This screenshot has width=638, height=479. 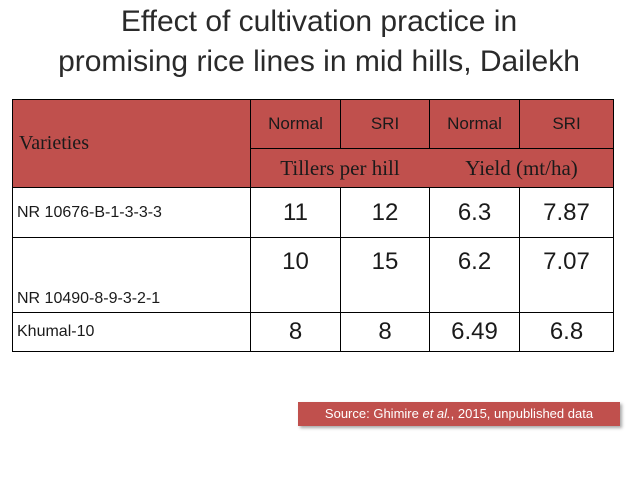 What do you see at coordinates (566, 124) in the screenshot?
I see `header-sri-yield: SRI` at bounding box center [566, 124].